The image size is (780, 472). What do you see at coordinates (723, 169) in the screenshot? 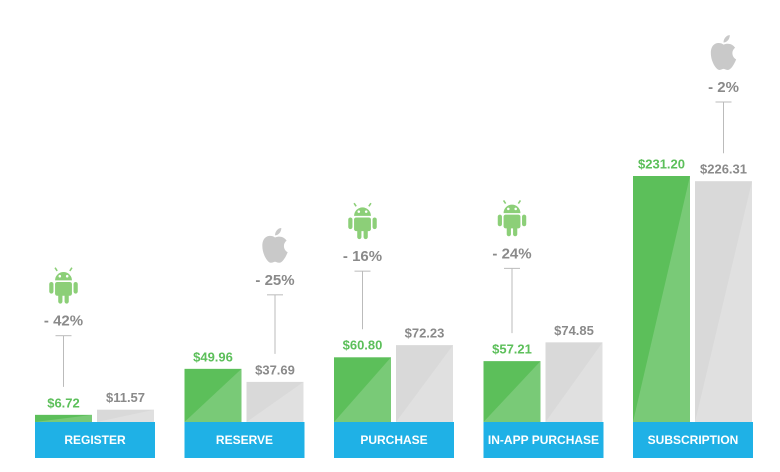
I see `value-label: $226.31` at bounding box center [723, 169].